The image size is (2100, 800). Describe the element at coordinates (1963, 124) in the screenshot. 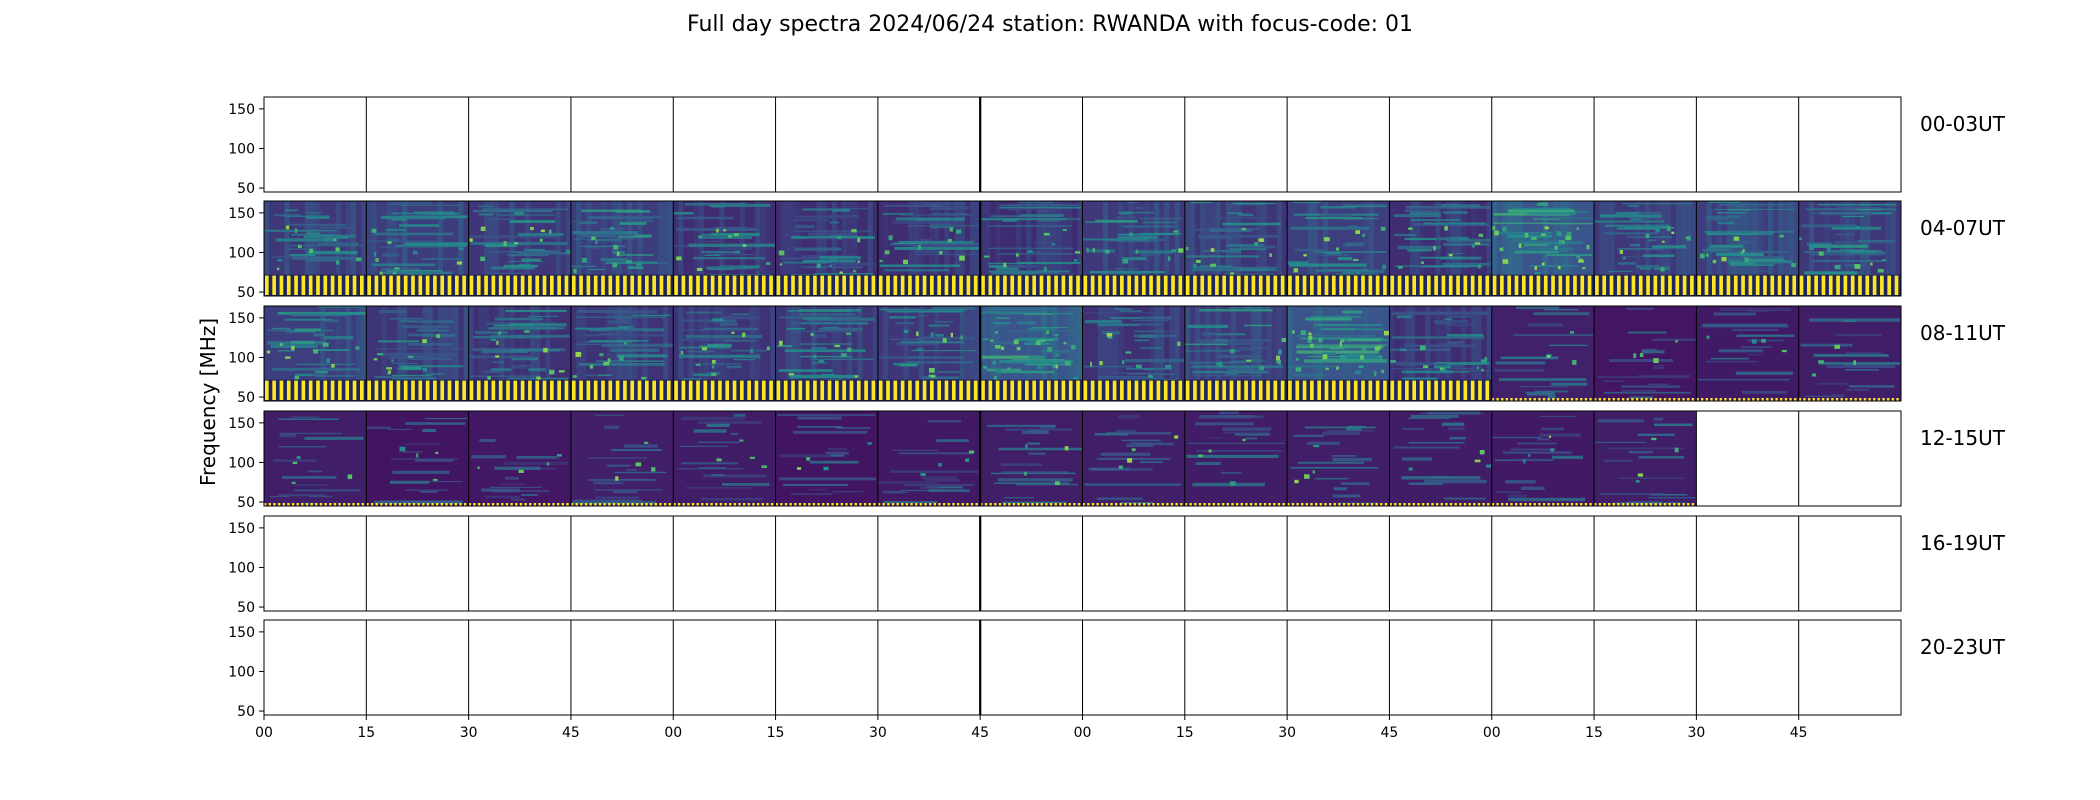

I see `row-label: 00-03UT` at that location.